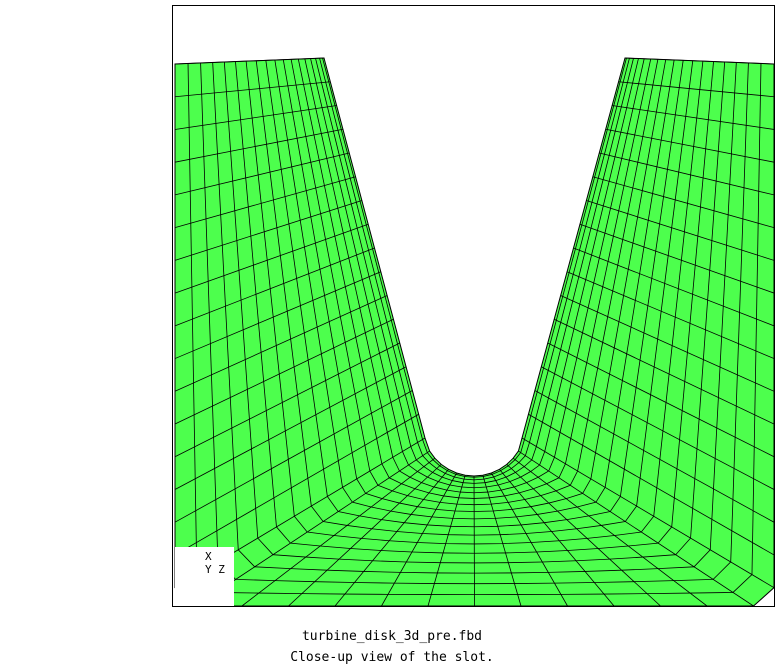 The image size is (784, 672). Describe the element at coordinates (204, 576) in the screenshot. I see `axis-triad: X Y Z` at that location.